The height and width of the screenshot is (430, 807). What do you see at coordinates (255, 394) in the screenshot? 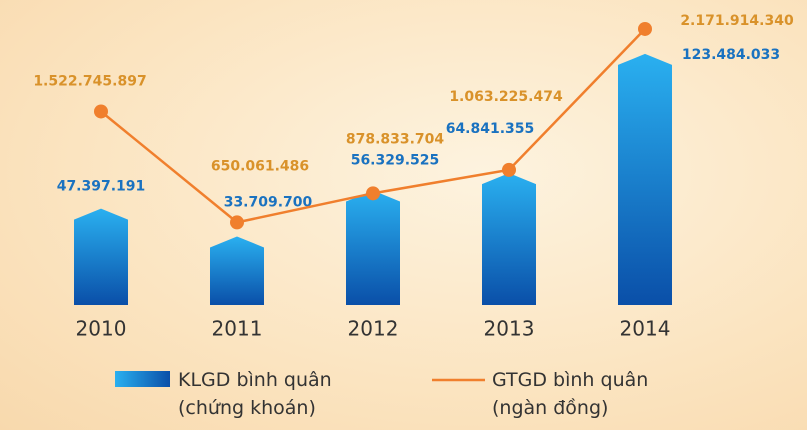
I see `legend-label: KLGD bình quân (chứng khoán)` at bounding box center [255, 394].